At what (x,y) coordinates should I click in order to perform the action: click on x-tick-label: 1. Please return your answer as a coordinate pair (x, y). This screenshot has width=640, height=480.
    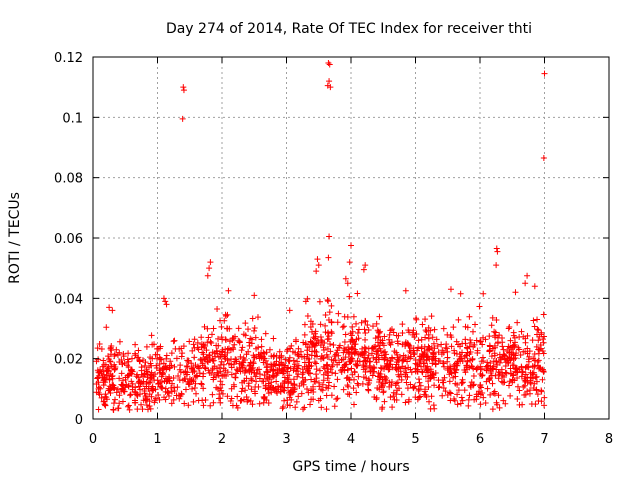
    Looking at the image, I should click on (157, 439).